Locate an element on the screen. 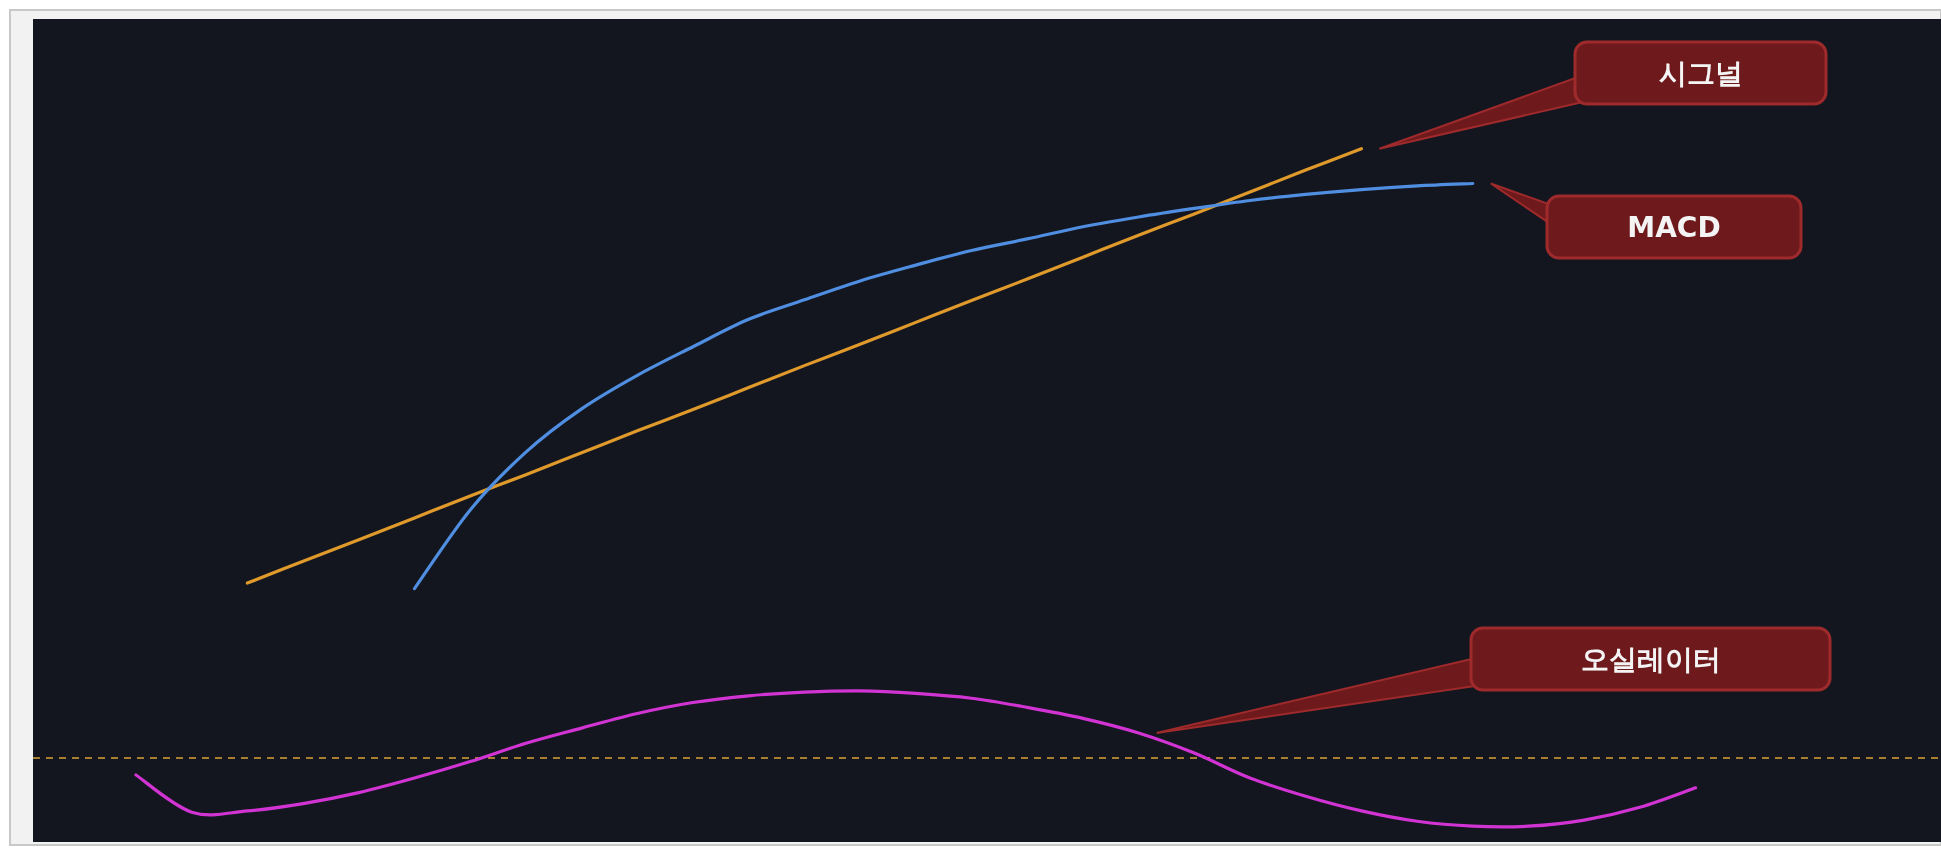 The image size is (1941, 855). annotation: MACD is located at coordinates (1674, 227).